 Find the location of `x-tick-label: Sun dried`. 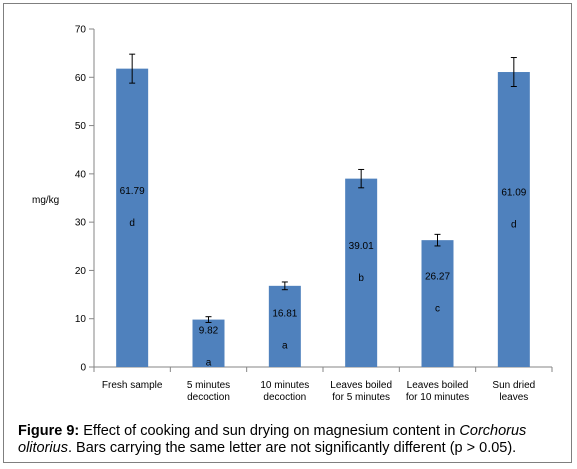

x-tick-label: Sun dried is located at coordinates (513, 385).